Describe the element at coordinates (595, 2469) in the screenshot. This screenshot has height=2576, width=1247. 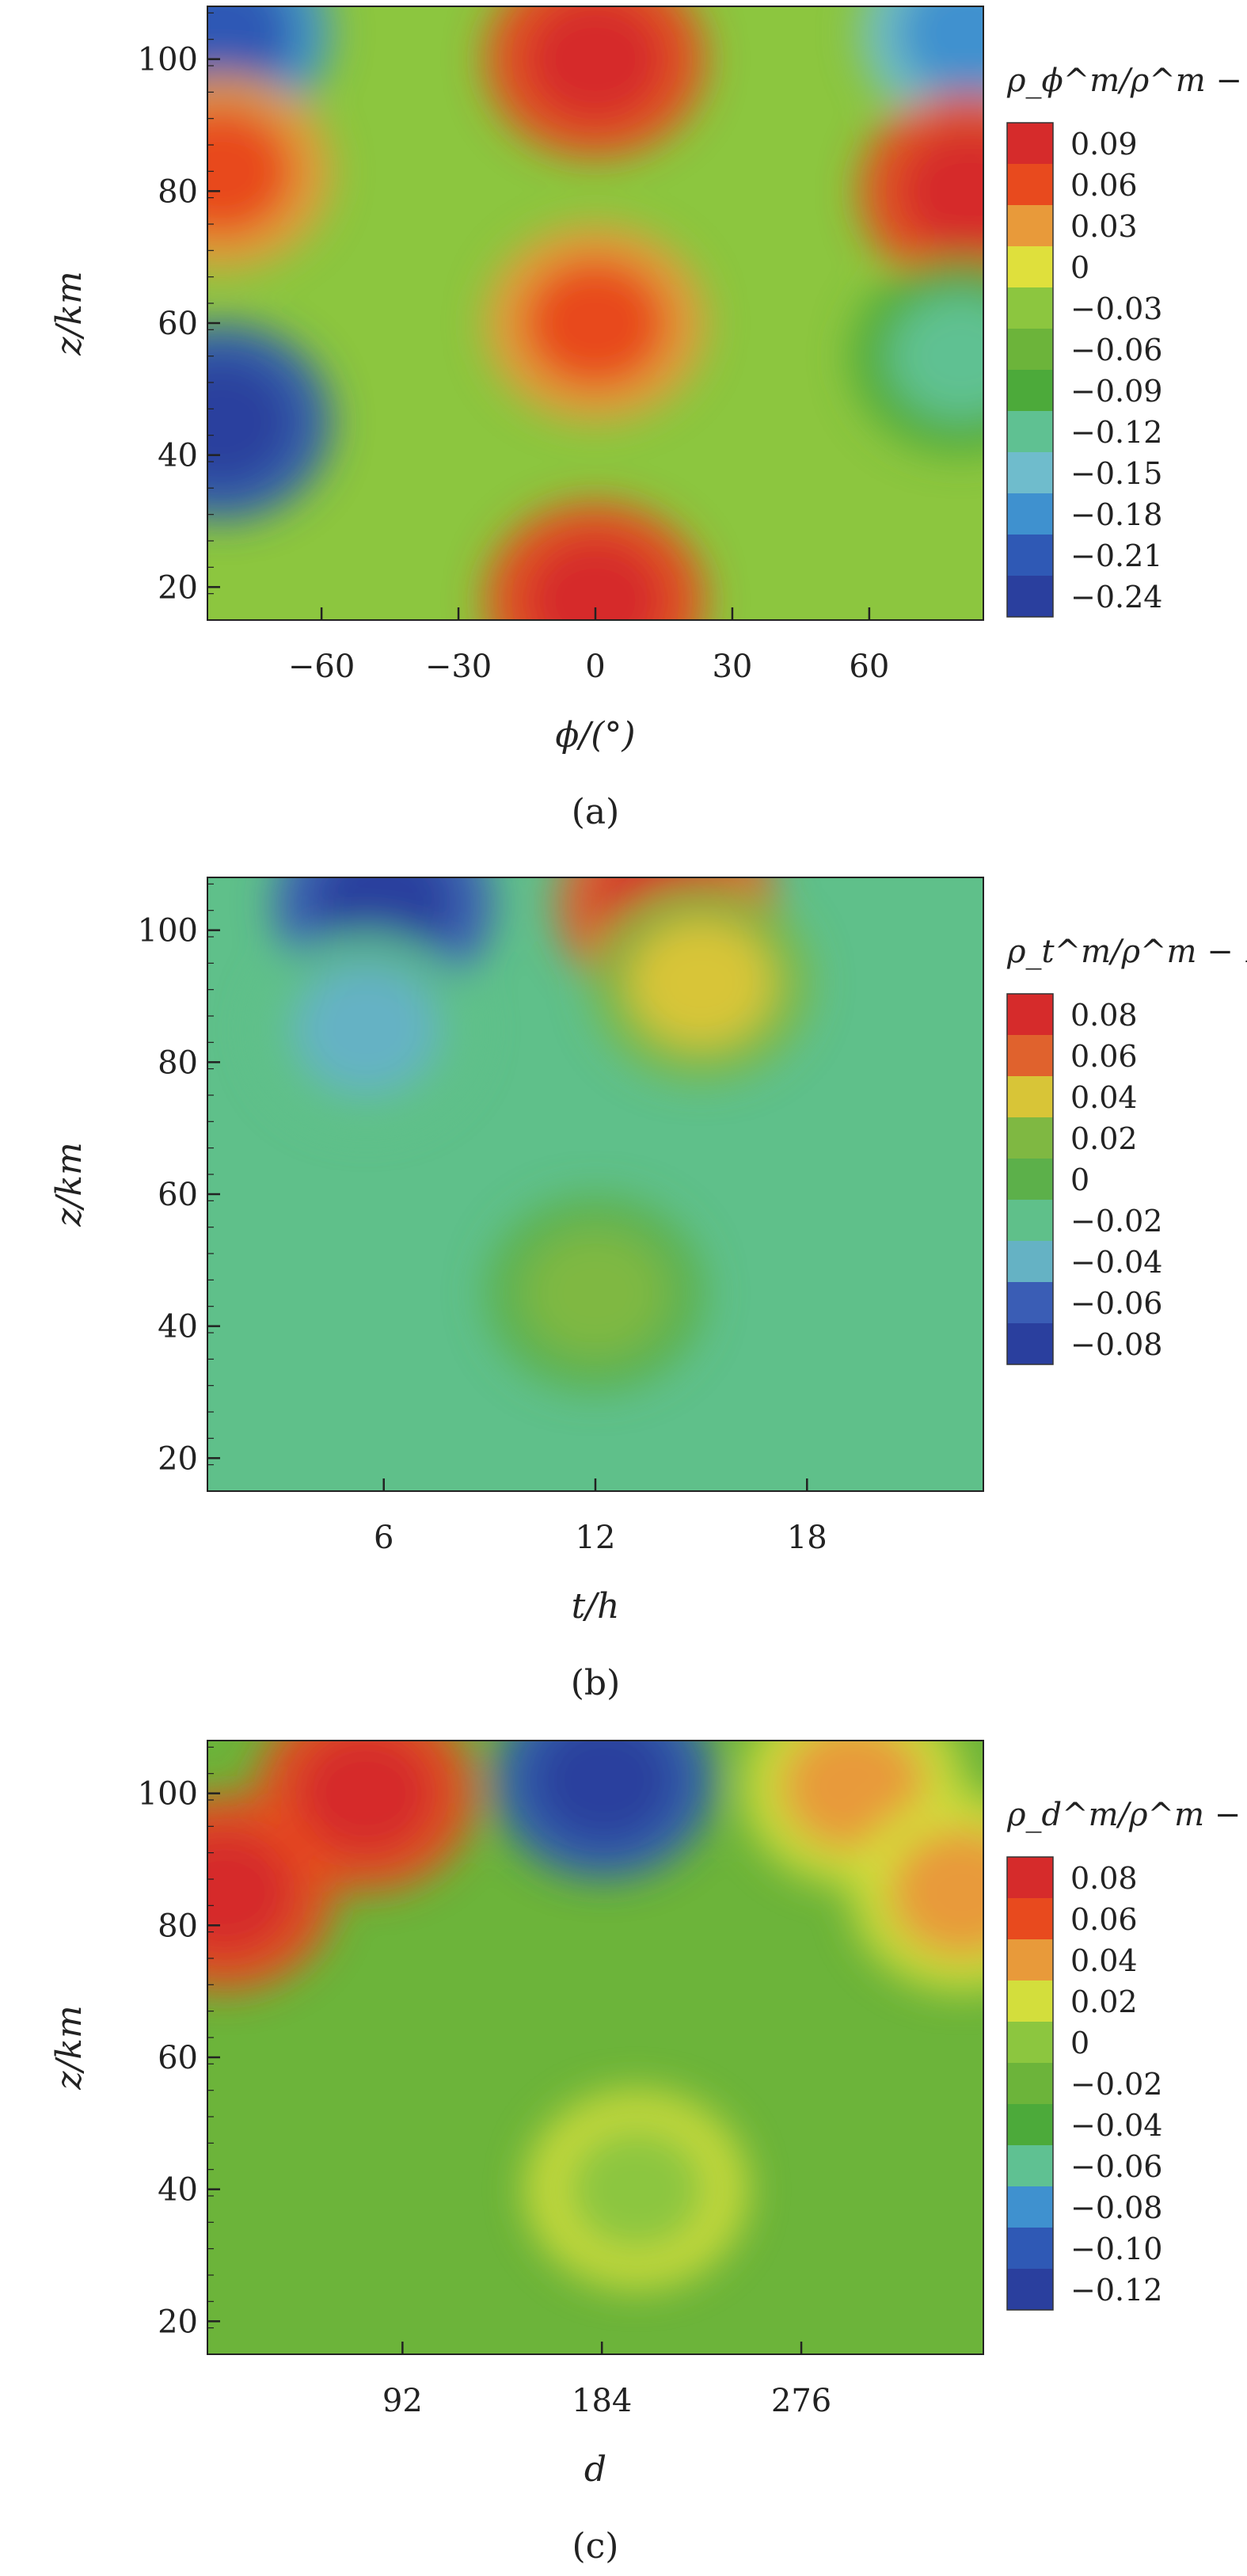
I see `x-axis-label: d` at that location.